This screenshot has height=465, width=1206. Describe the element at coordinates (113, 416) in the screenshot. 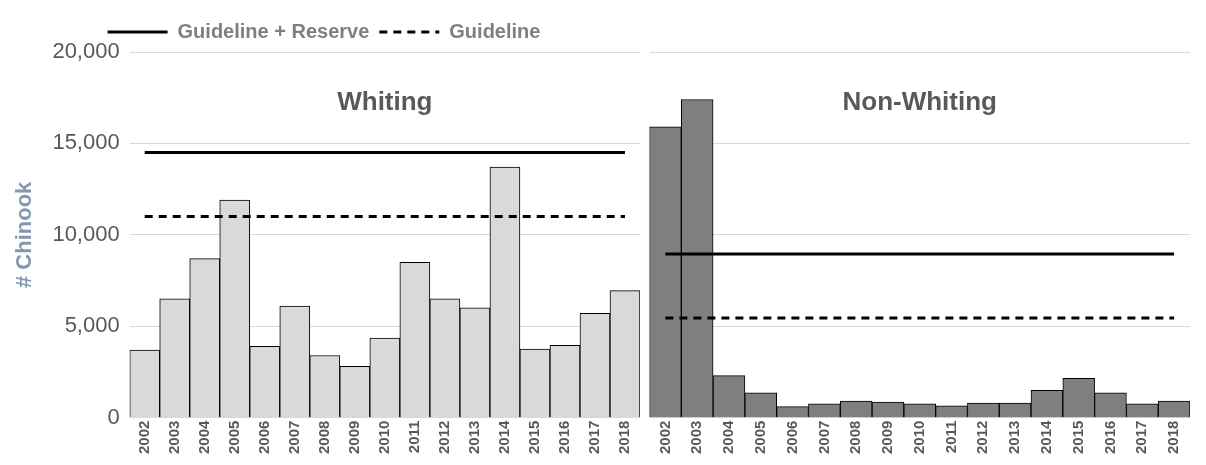

I see `y-tick-label: 0` at that location.